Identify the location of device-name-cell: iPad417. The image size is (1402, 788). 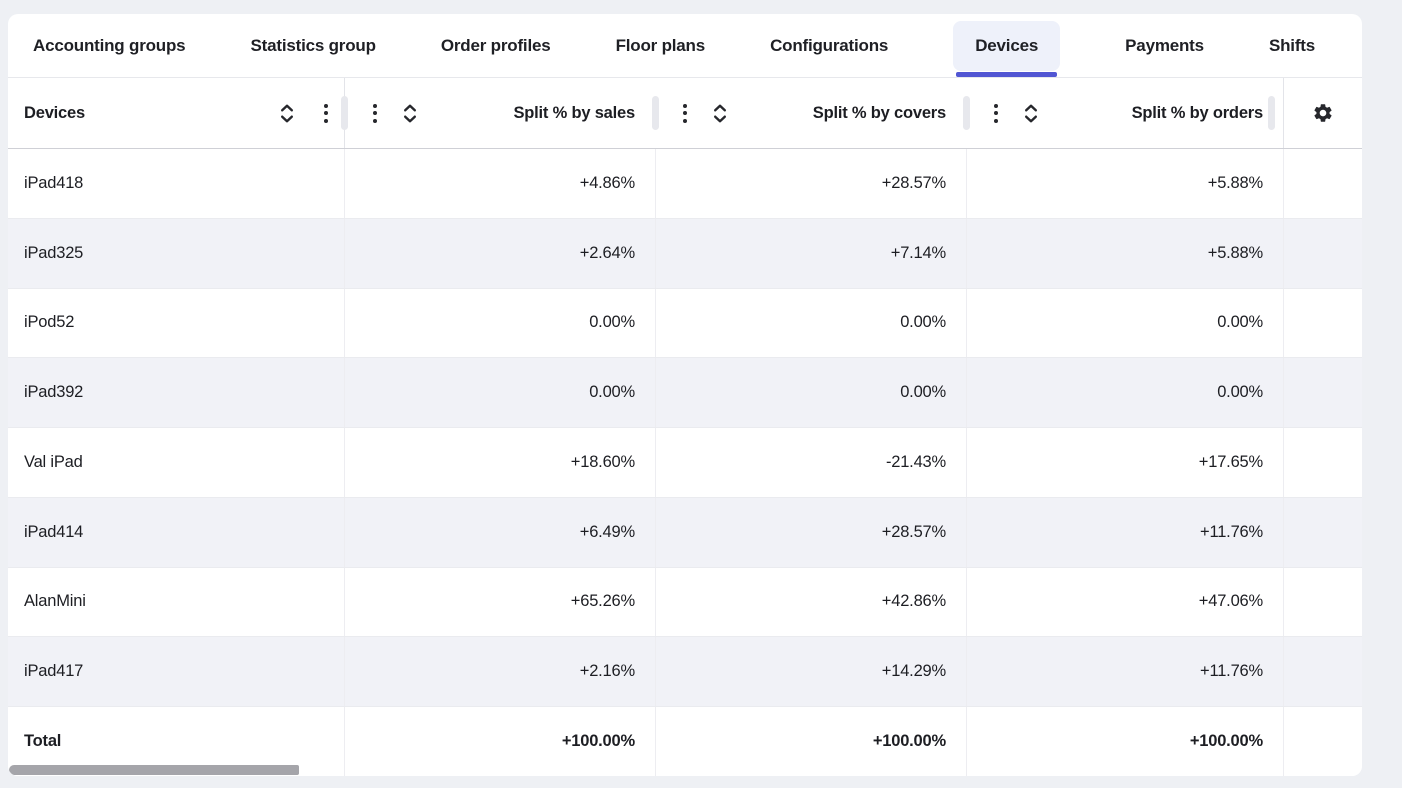
(54, 671).